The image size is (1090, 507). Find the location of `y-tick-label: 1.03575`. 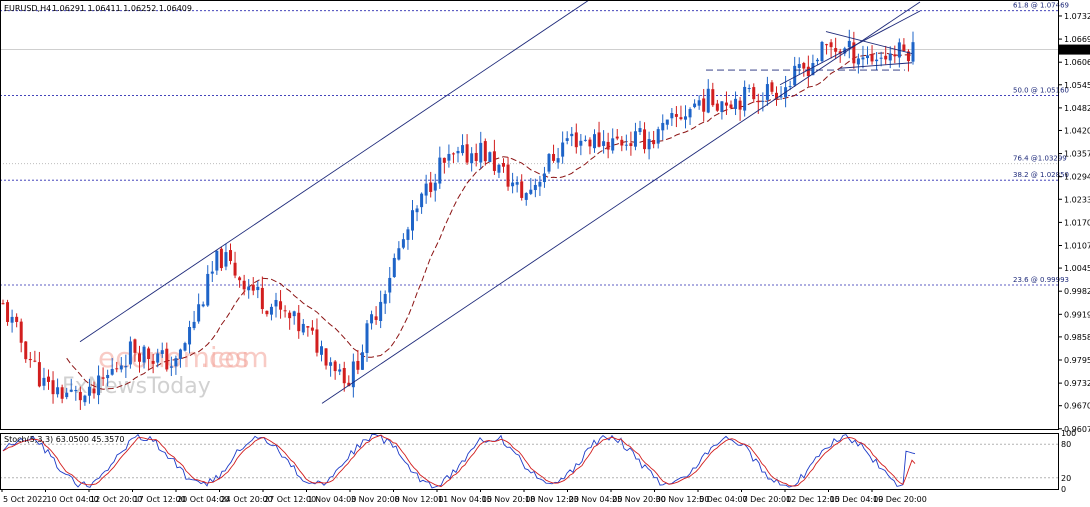

y-tick-label: 1.03575 is located at coordinates (1077, 154).